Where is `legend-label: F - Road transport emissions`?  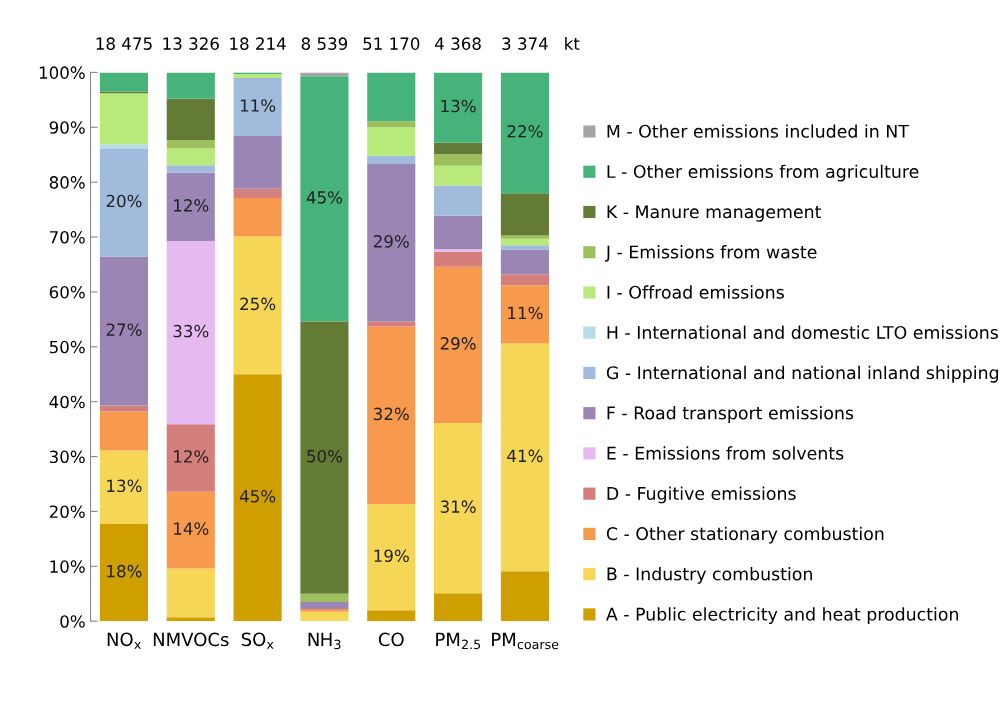 legend-label: F - Road transport emissions is located at coordinates (730, 414).